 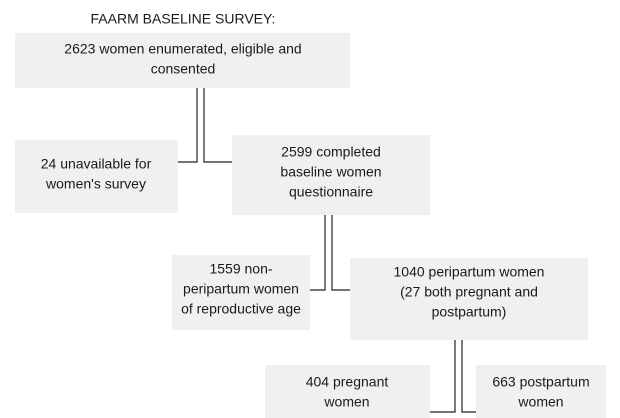 What do you see at coordinates (469, 272) in the screenshot?
I see `node-text: 1040 peripartum women` at bounding box center [469, 272].